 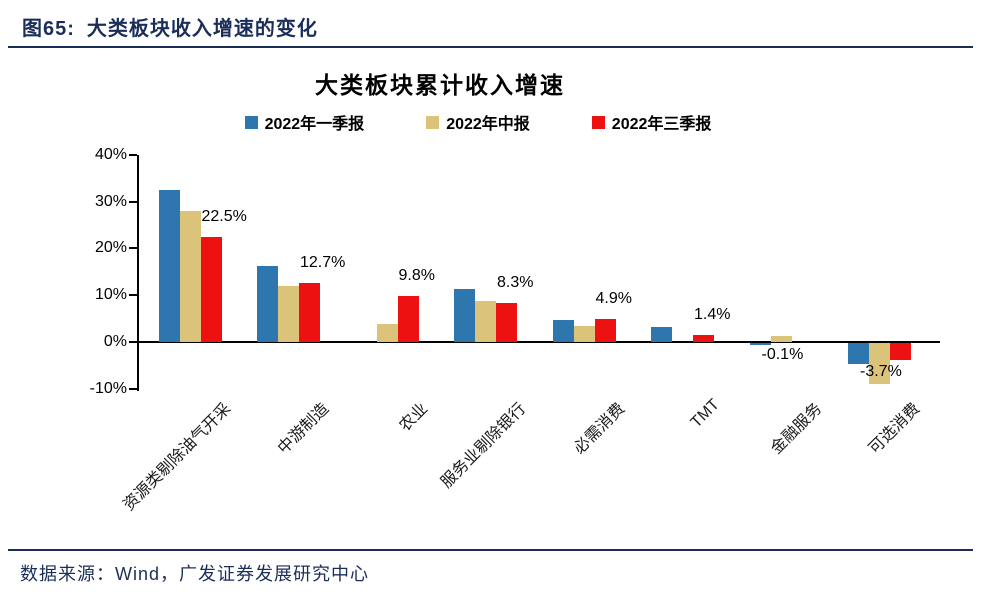 I want to click on footer-divider, so click(x=490, y=550).